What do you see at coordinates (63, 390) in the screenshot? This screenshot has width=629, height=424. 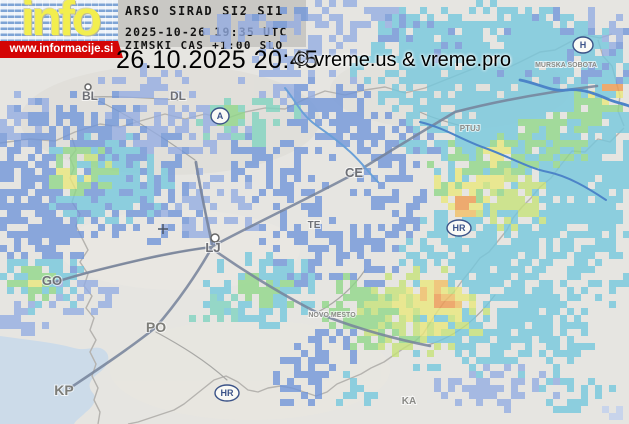 I see `map-label: KP` at bounding box center [63, 390].